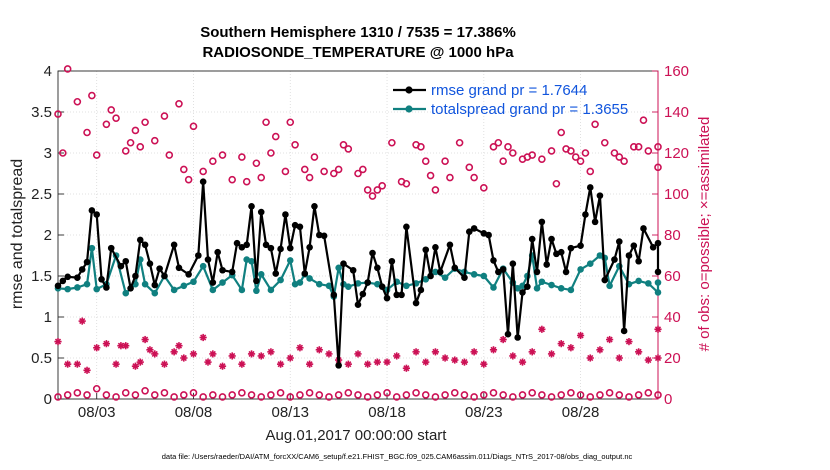  Describe the element at coordinates (47, 235) in the screenshot. I see `left-axis-ticks: 0 0.5 1 1.5 2 2.5 3 3.5 4` at that location.